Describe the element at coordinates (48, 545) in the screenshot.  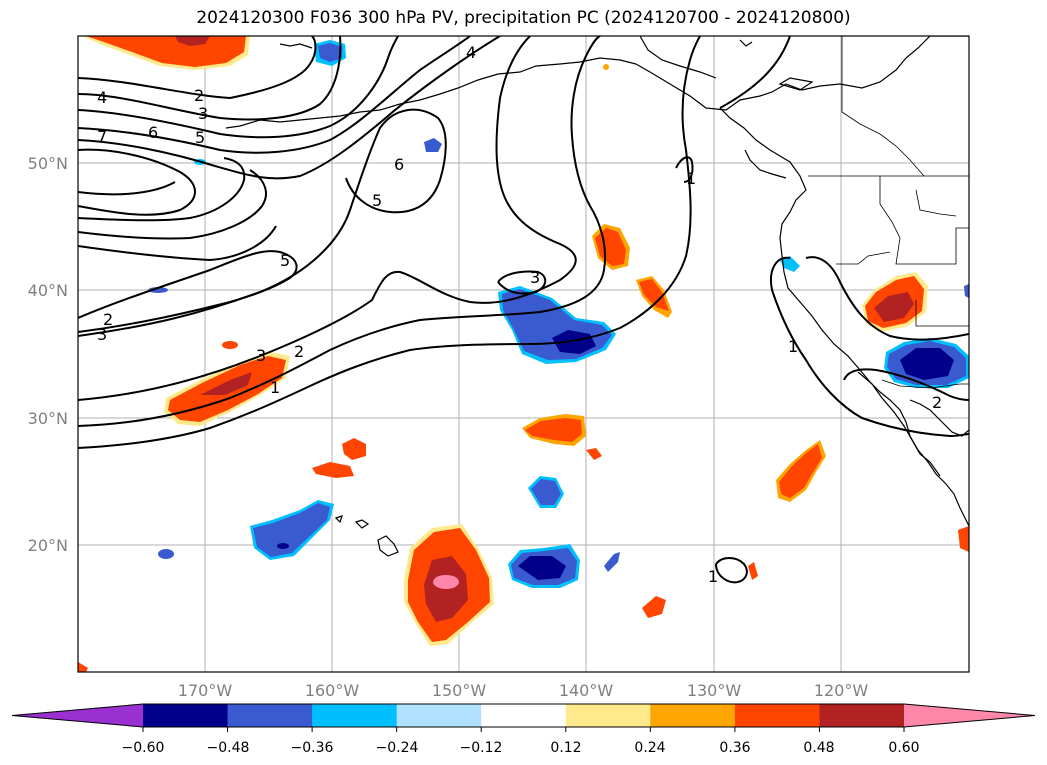
I see `lat-label: 20°N` at that location.